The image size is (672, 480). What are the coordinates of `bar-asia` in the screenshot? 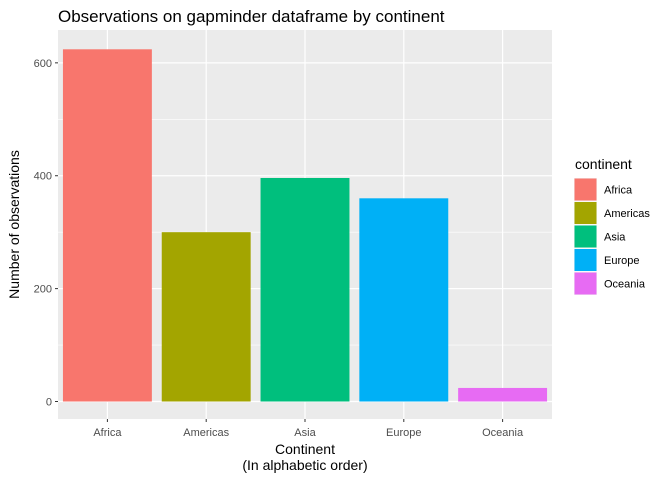 It's located at (305, 289).